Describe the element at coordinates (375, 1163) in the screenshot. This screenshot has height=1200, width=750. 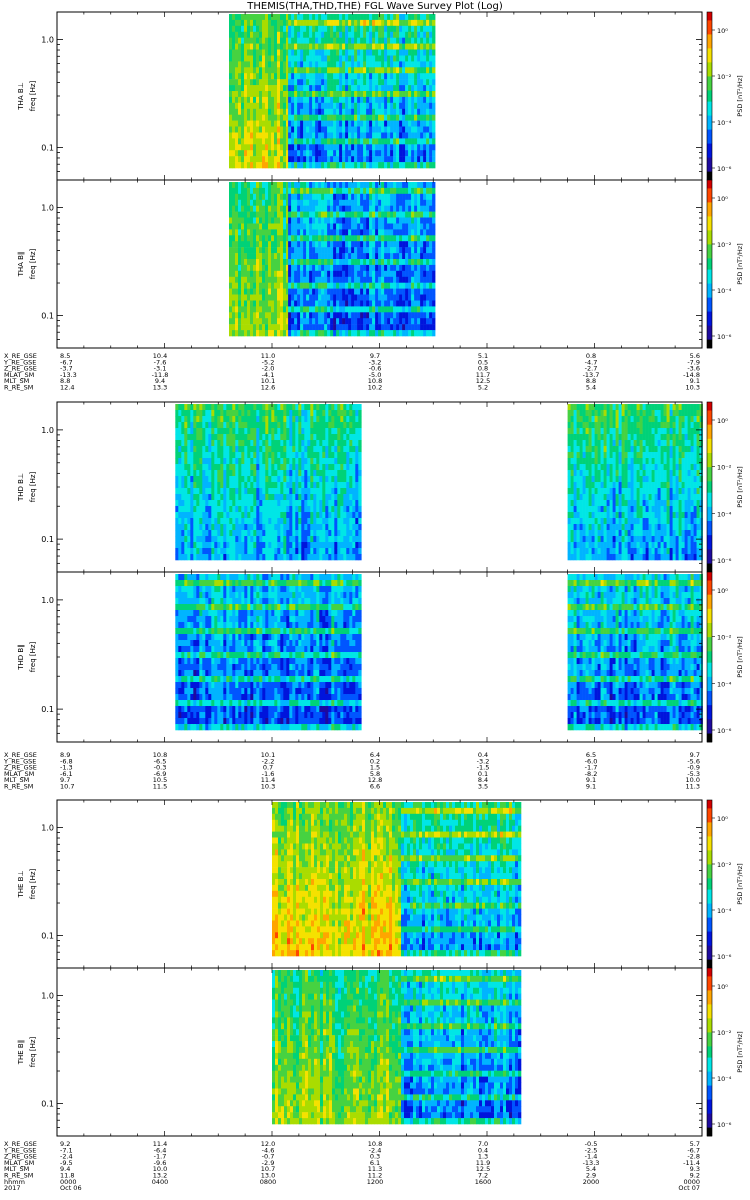
I see `ephemeris-value: 6.1` at that location.